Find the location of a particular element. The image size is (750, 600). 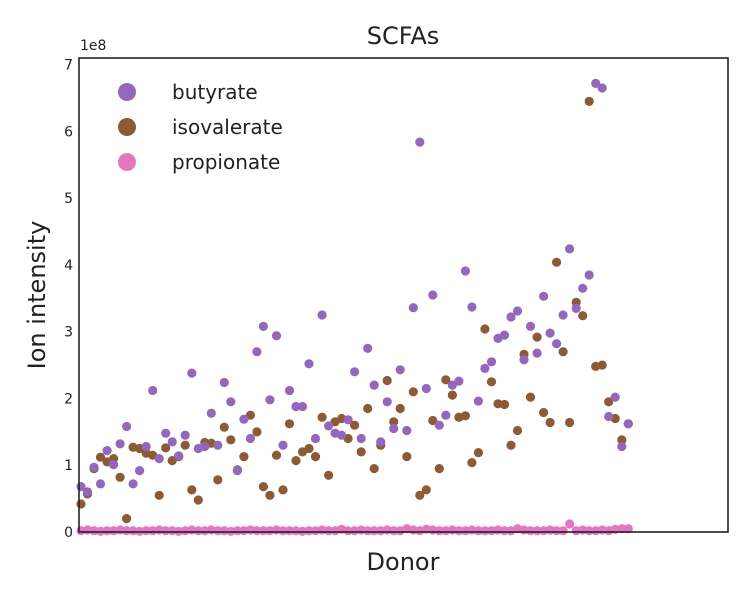

y-axis: 0 1 2 3 4 5 6 7 is located at coordinates (68, 299).